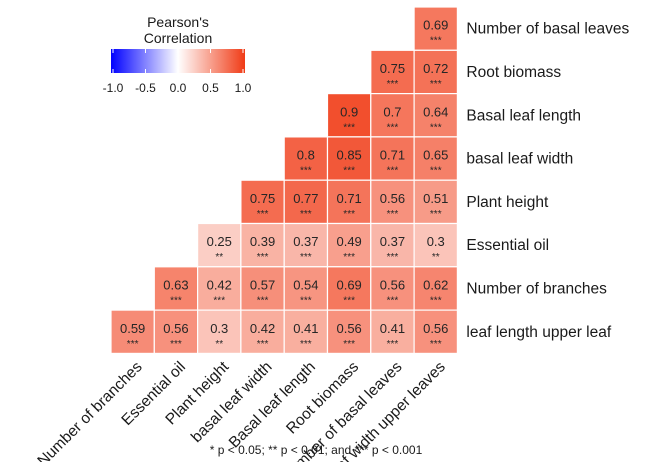 The height and width of the screenshot is (467, 652). Describe the element at coordinates (348, 198) in the screenshot. I see `cell-value-label: 0.71` at that location.